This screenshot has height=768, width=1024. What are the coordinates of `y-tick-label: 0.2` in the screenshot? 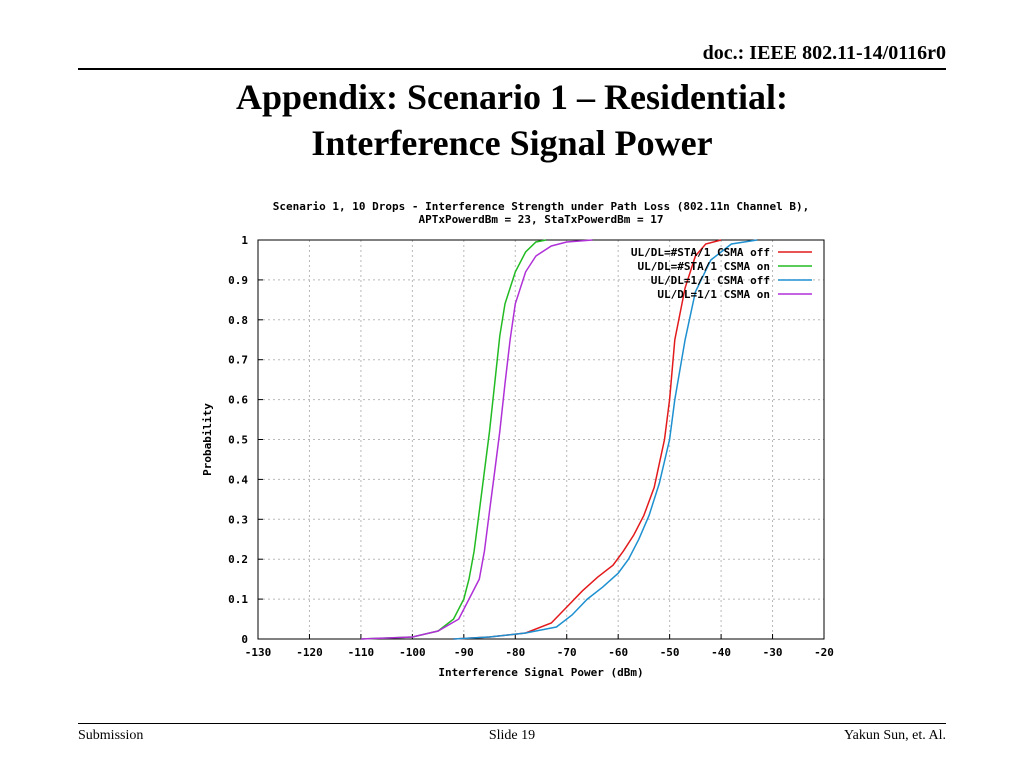 It's located at (238, 559).